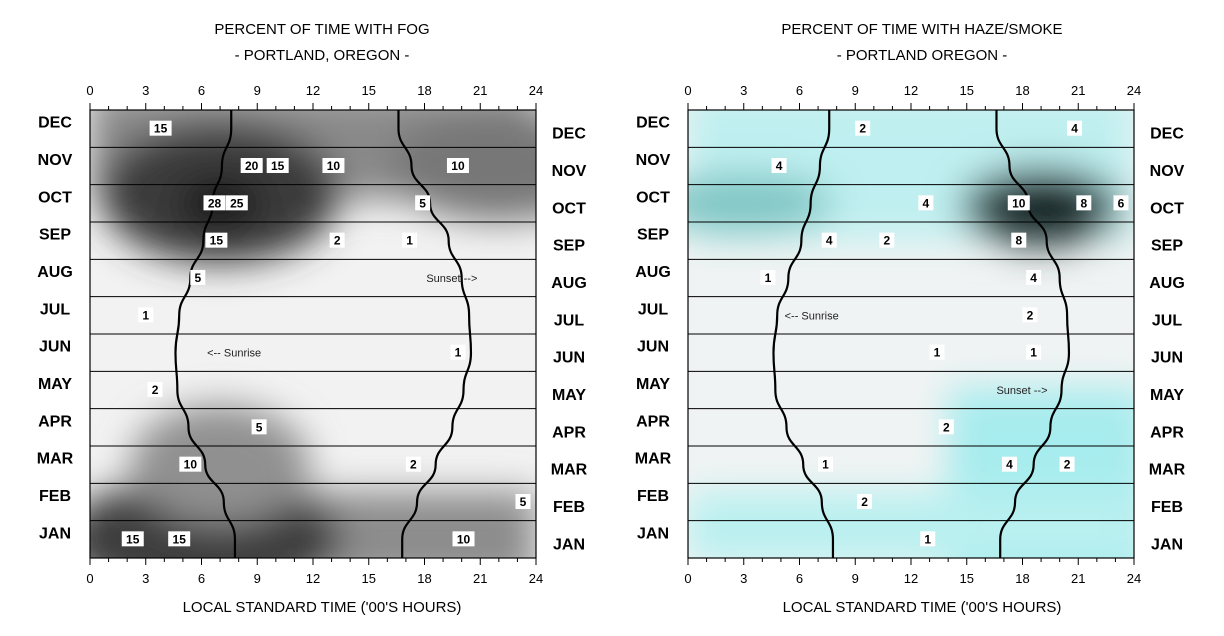  What do you see at coordinates (1134, 578) in the screenshot?
I see `x-tick-label-bottom: 24` at bounding box center [1134, 578].